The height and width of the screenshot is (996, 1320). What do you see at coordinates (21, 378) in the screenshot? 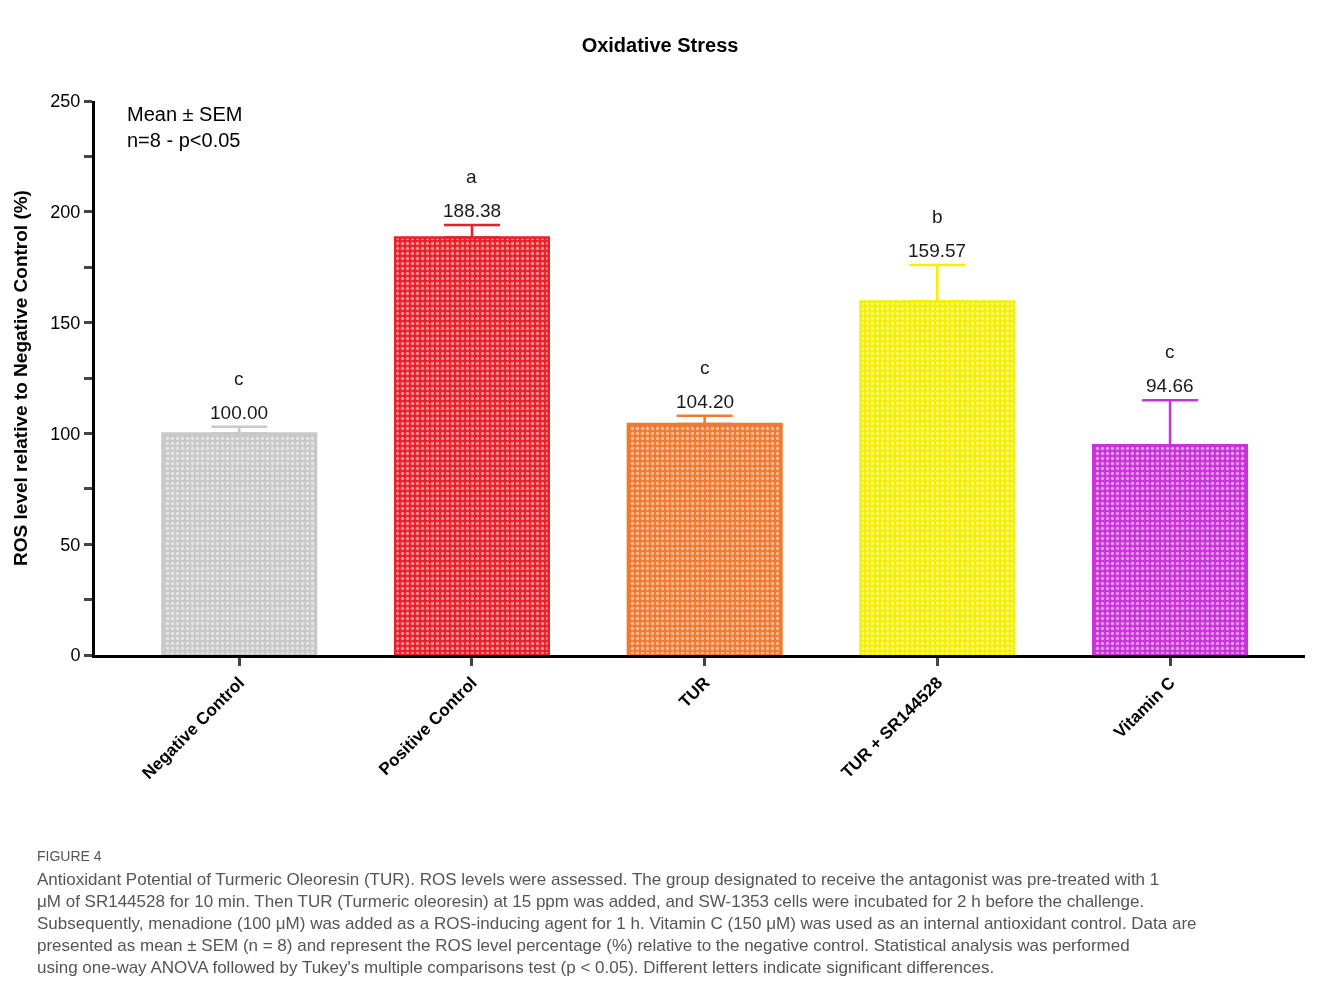
I see `y-axis-title: ROS level relative to Negative Control (%)` at bounding box center [21, 378].